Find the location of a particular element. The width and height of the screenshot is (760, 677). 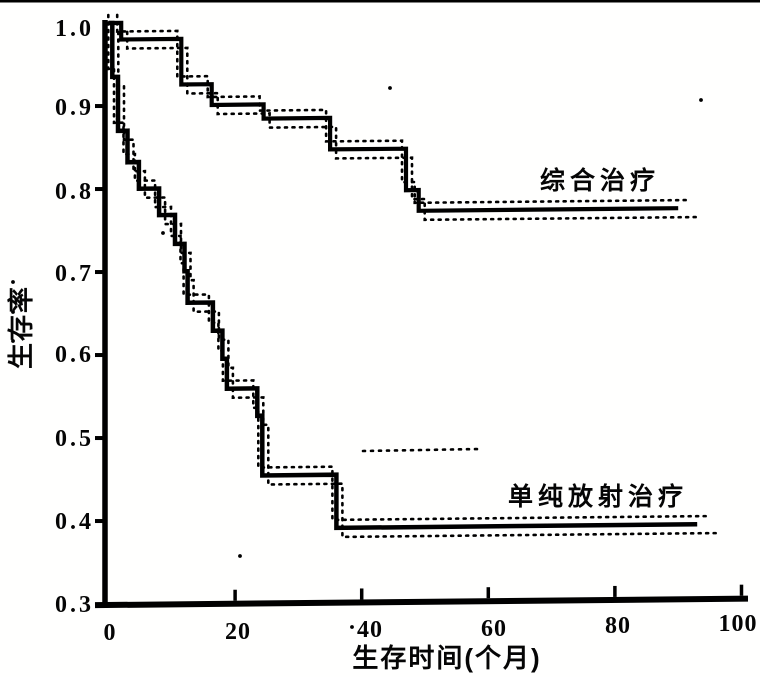

x-tick-label: 40 is located at coordinates (370, 630).